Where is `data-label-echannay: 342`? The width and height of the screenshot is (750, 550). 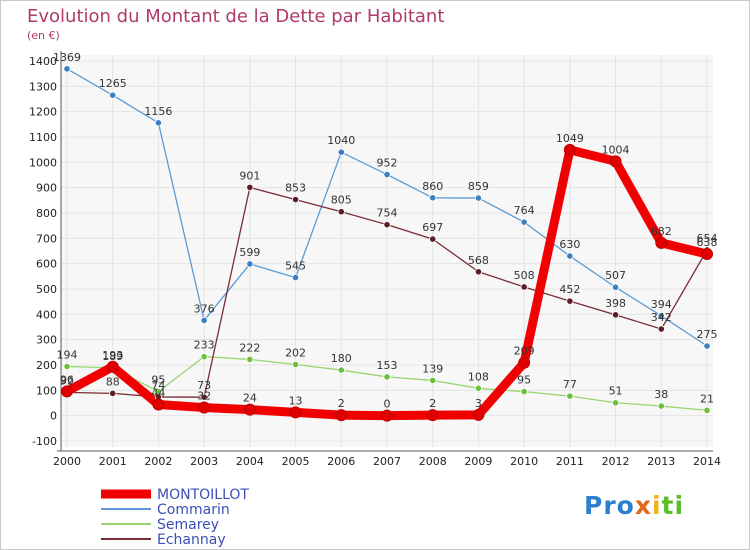
data-label-echannay: 342 is located at coordinates (661, 317).